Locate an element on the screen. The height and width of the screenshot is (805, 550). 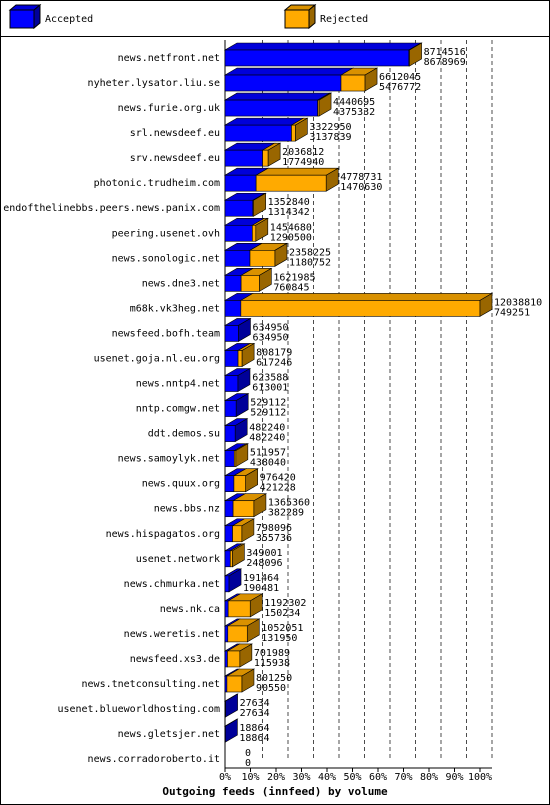
category-label: peering.usenet.ovh is located at coordinates (166, 233).